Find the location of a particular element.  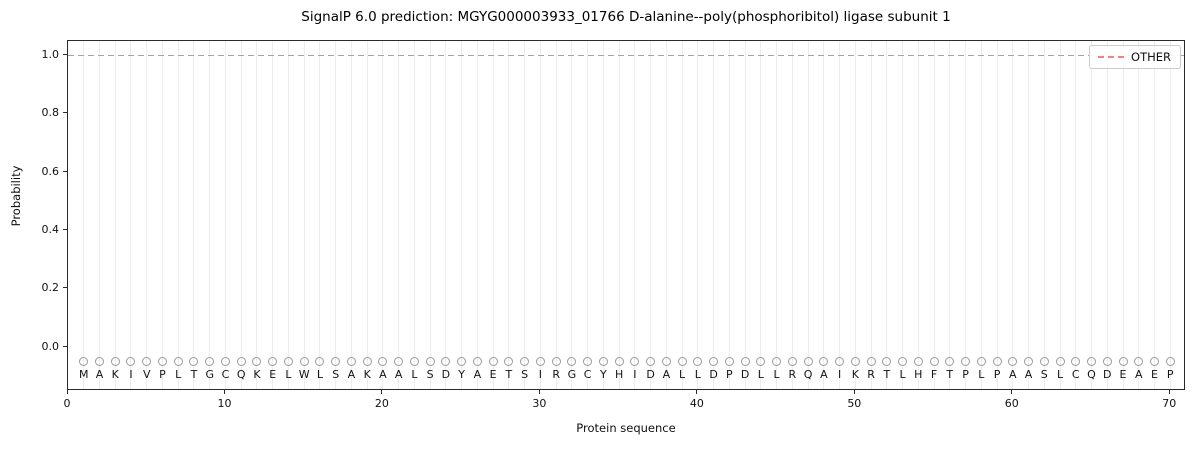

x-tick-label: 30 is located at coordinates (539, 403).